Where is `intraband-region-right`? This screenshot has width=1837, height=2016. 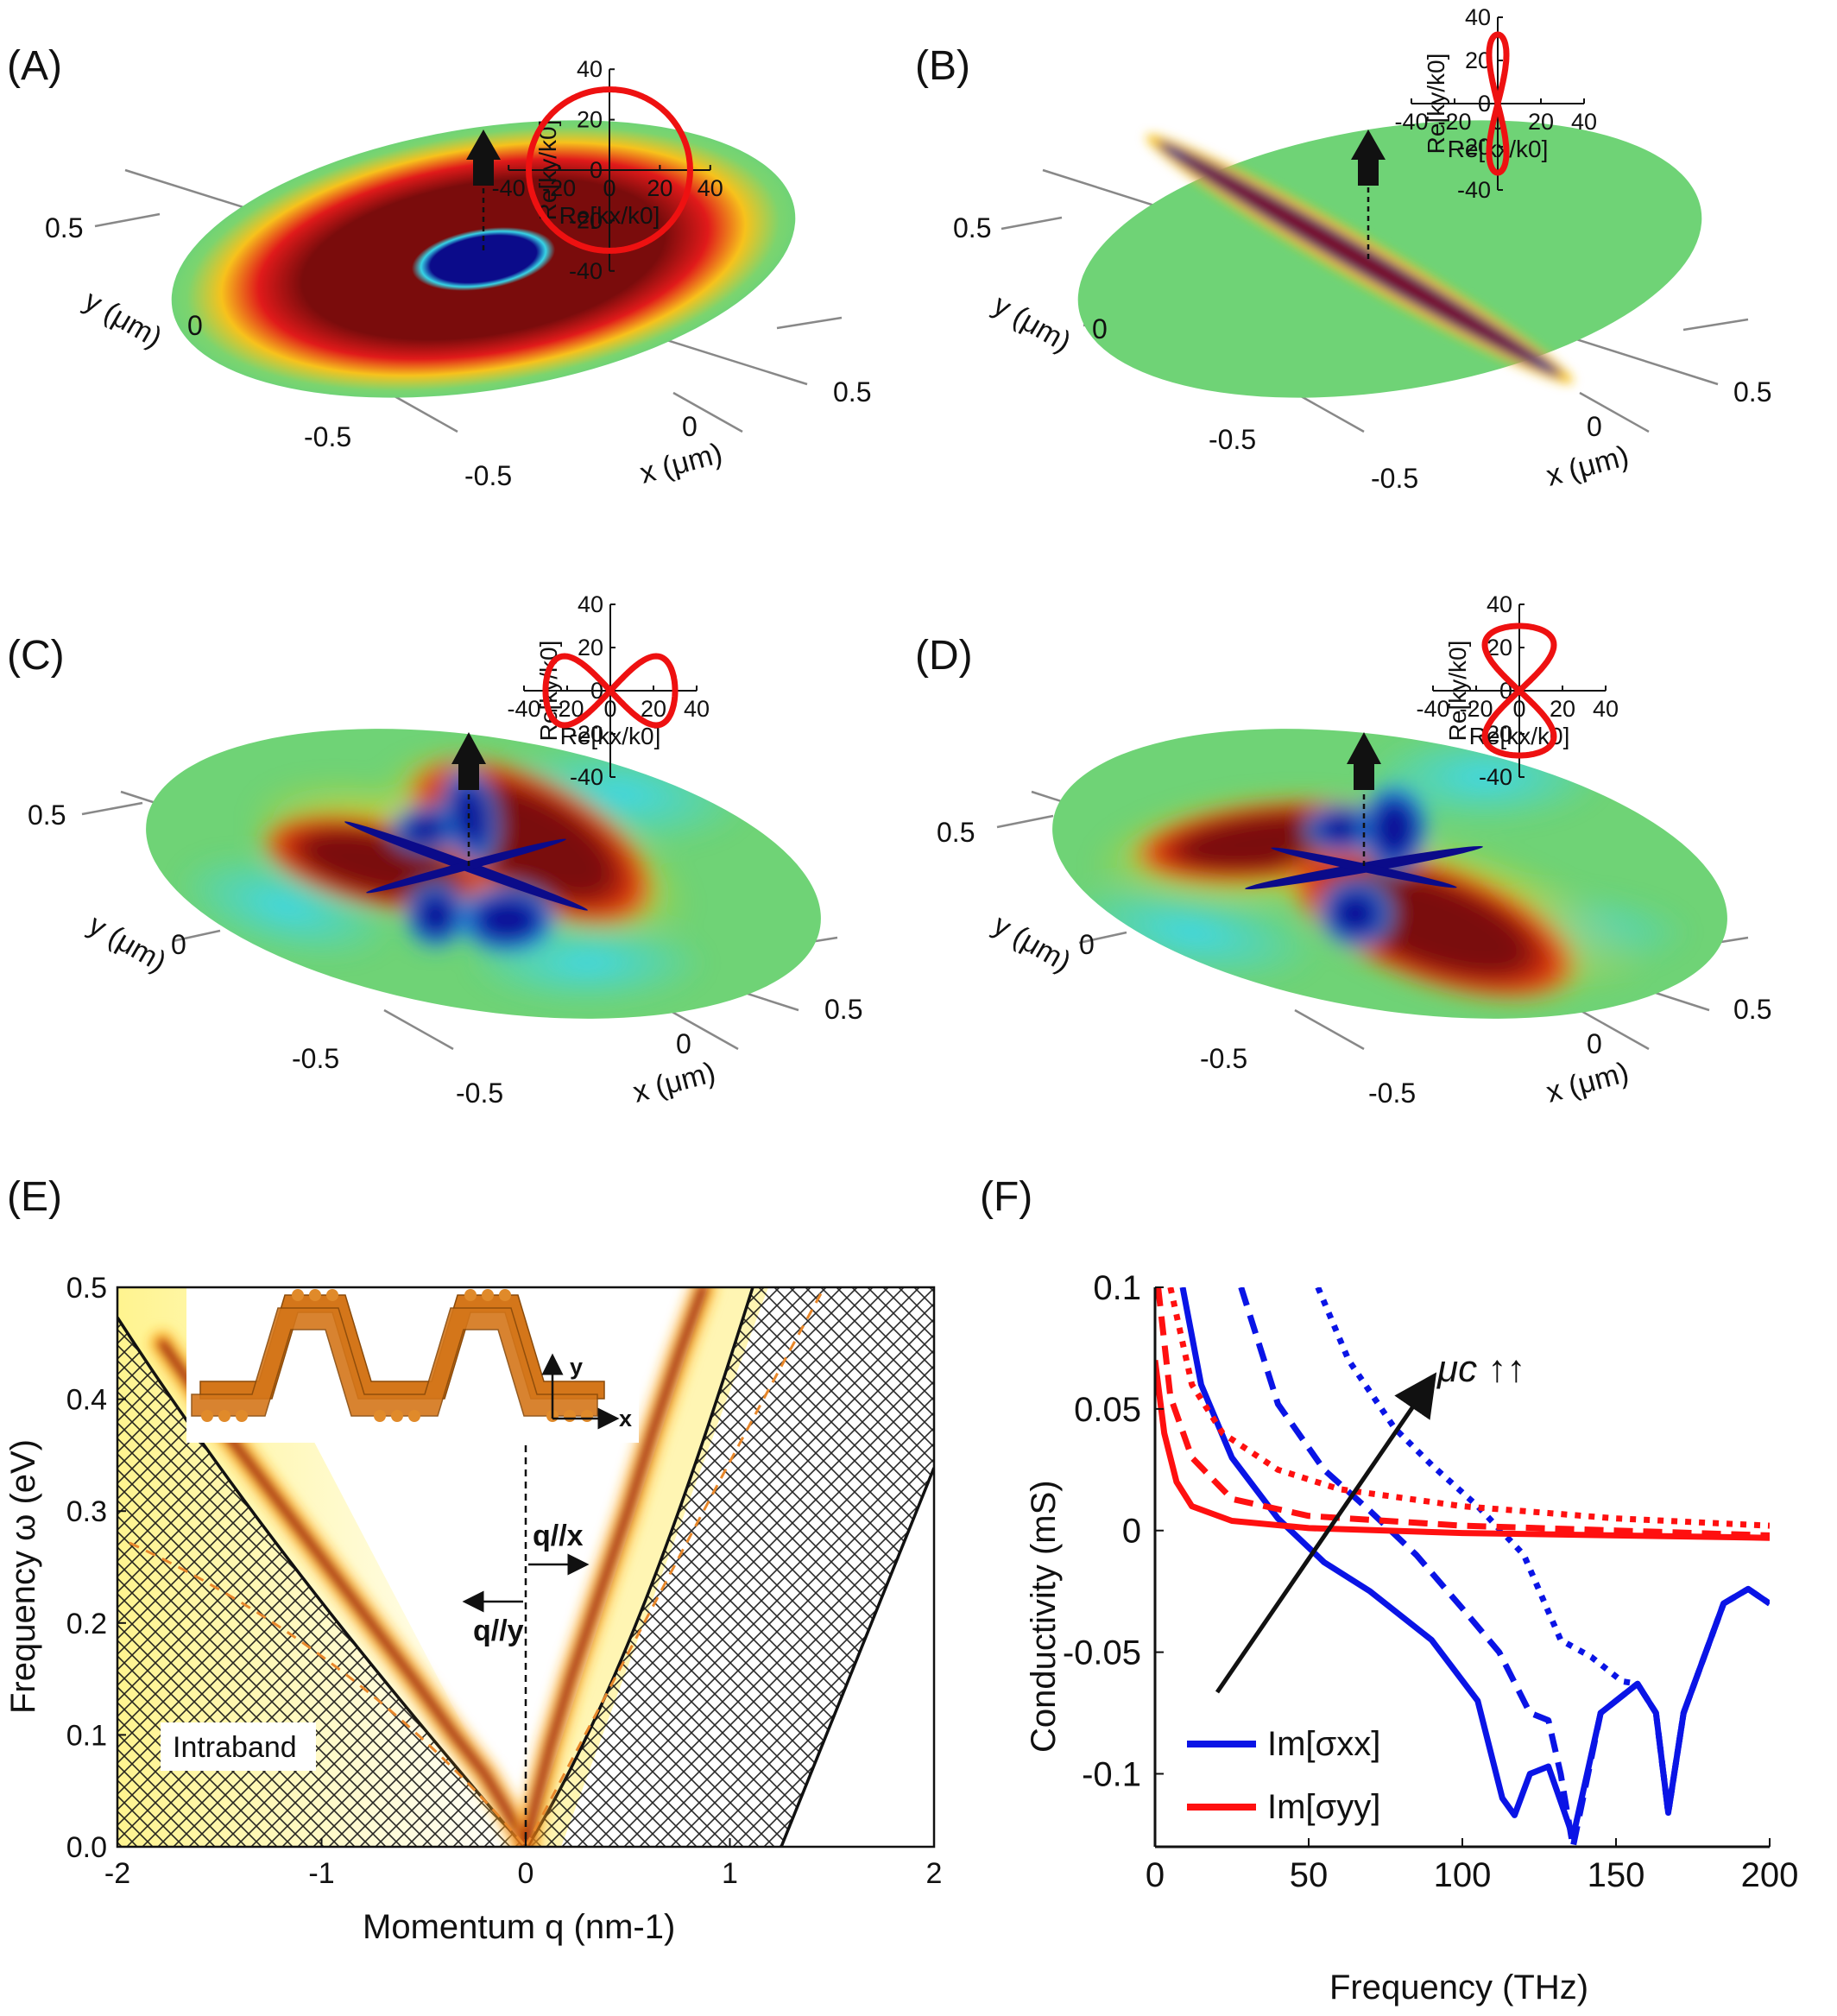
intraband-region-right is located at coordinates (730, 1567).